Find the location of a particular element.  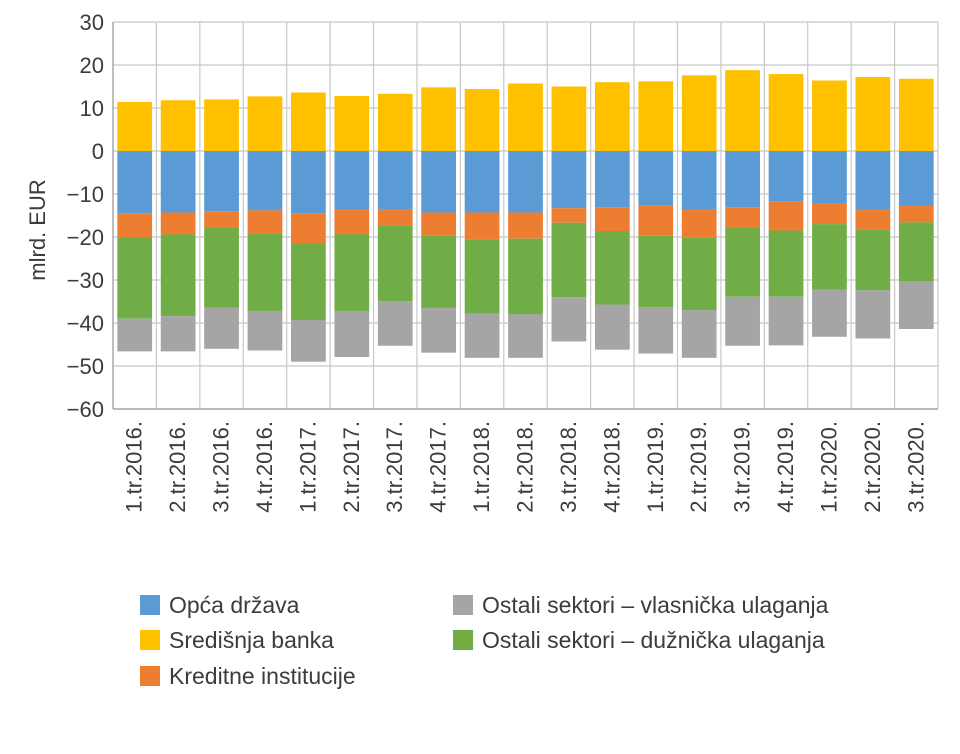

x-tick-label: 2.tr.2019. is located at coordinates (698, 467).